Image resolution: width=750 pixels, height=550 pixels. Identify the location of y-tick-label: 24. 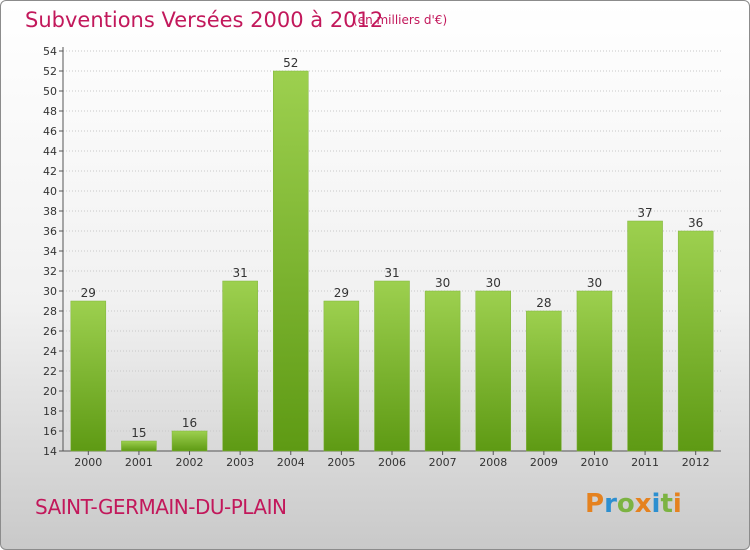
(50, 351).